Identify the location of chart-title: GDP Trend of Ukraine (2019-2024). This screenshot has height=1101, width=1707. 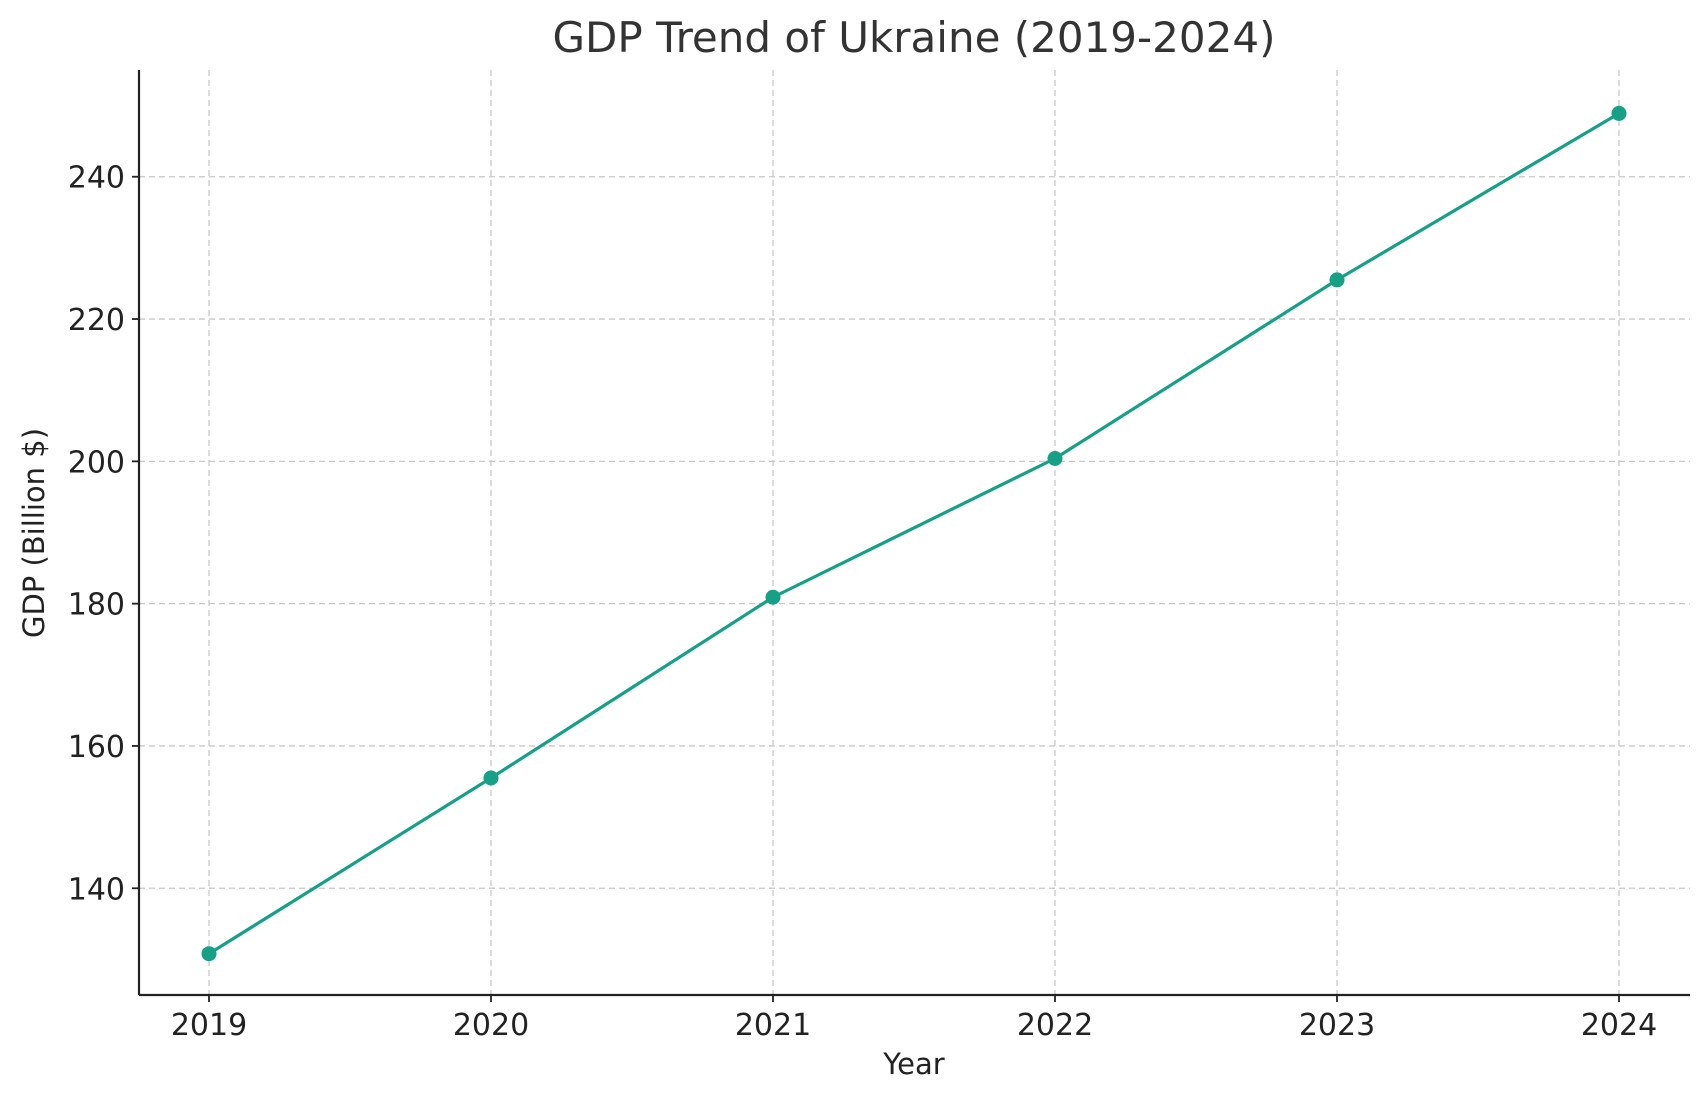
(914, 37).